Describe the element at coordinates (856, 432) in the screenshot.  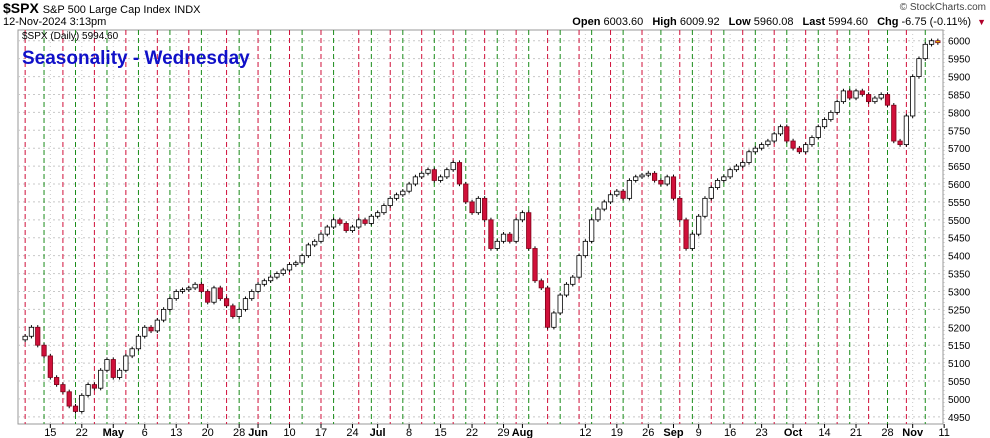
I see `x-tick-label: 21` at that location.